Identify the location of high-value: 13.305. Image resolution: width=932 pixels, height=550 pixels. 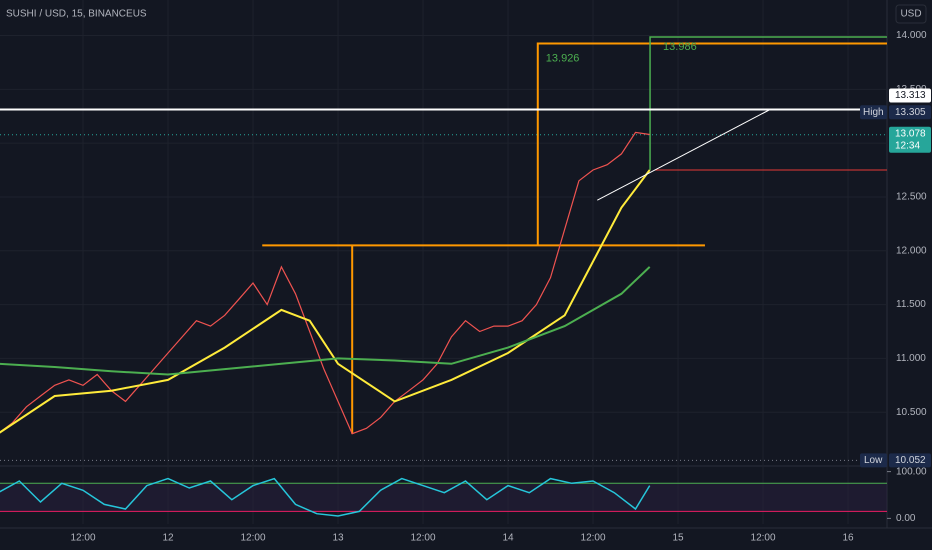
(910, 112).